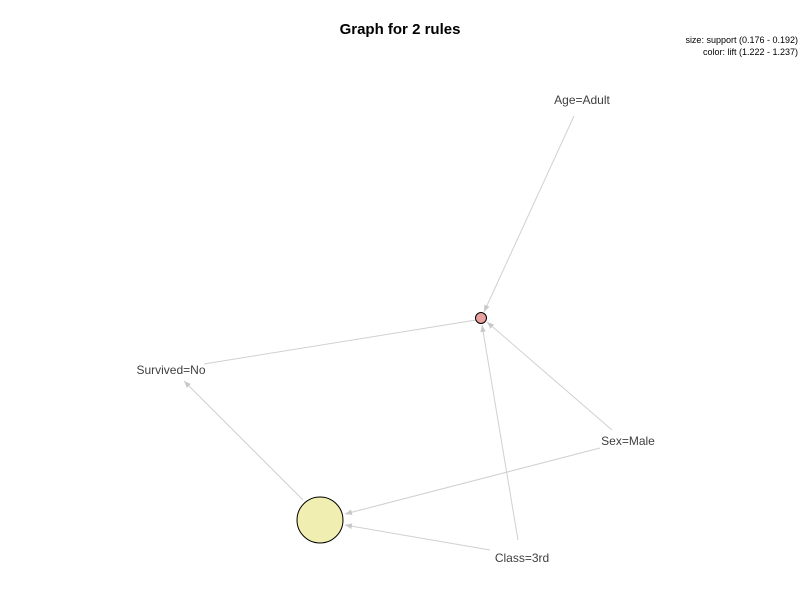 The height and width of the screenshot is (600, 800). I want to click on item-label-age-adult: Age=Adult, so click(582, 100).